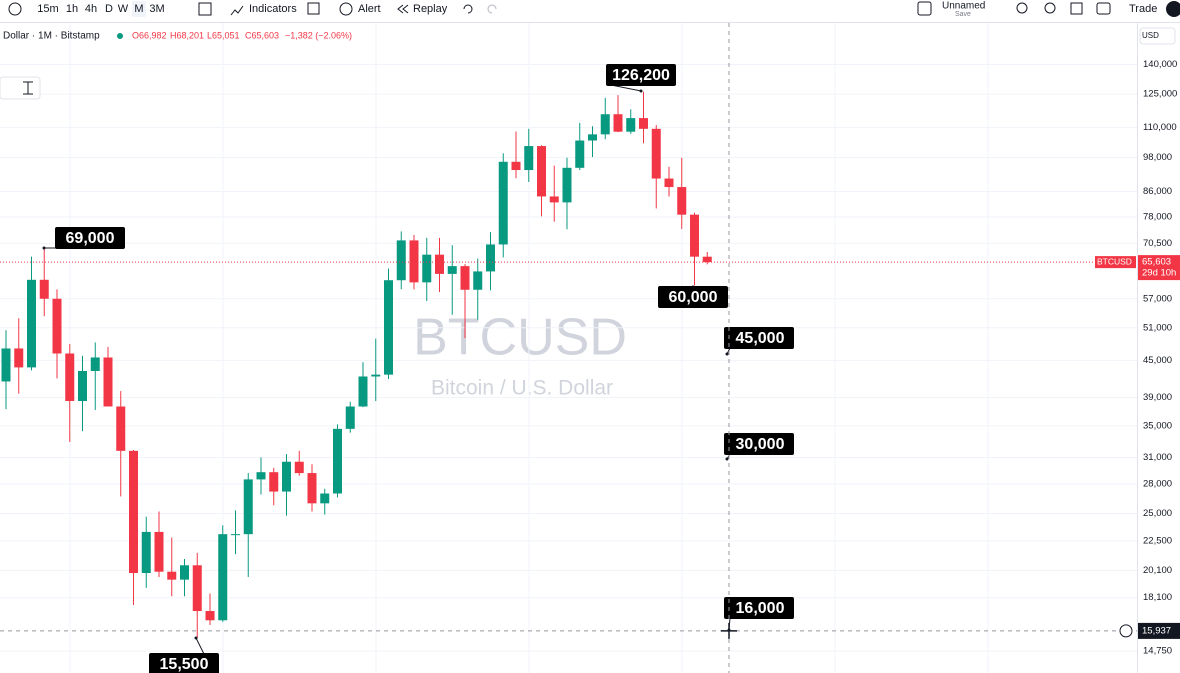  Describe the element at coordinates (1157, 217) in the screenshot. I see `y-tick-label: 78,000` at that location.